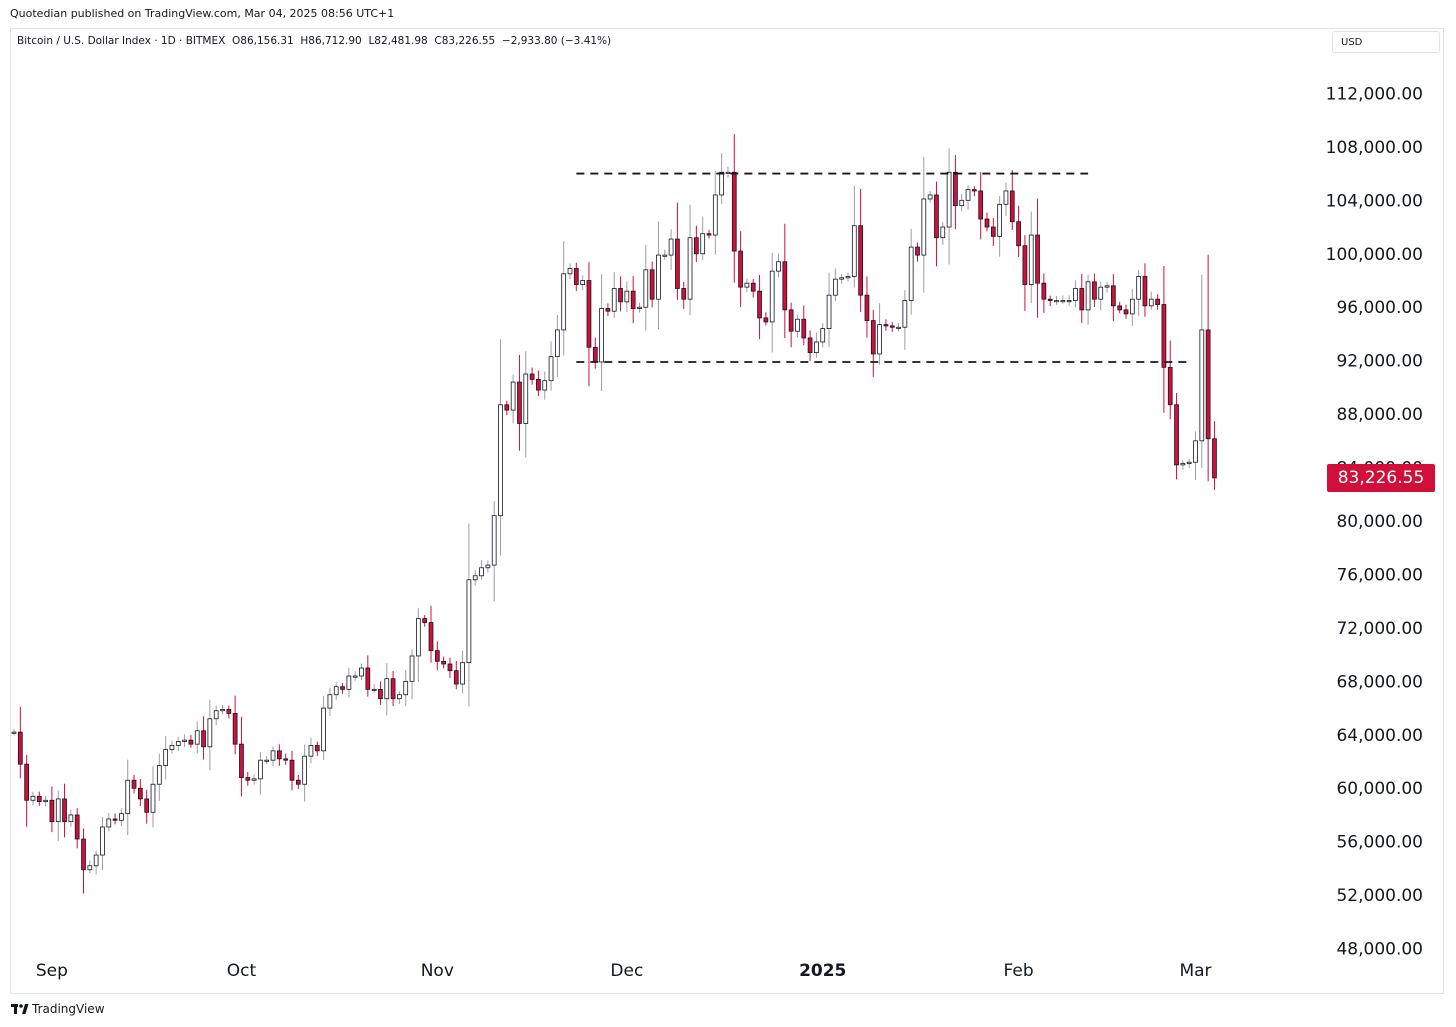 The width and height of the screenshot is (1456, 1027). What do you see at coordinates (1379, 415) in the screenshot?
I see `y-tick-label: 88,000.00` at bounding box center [1379, 415].